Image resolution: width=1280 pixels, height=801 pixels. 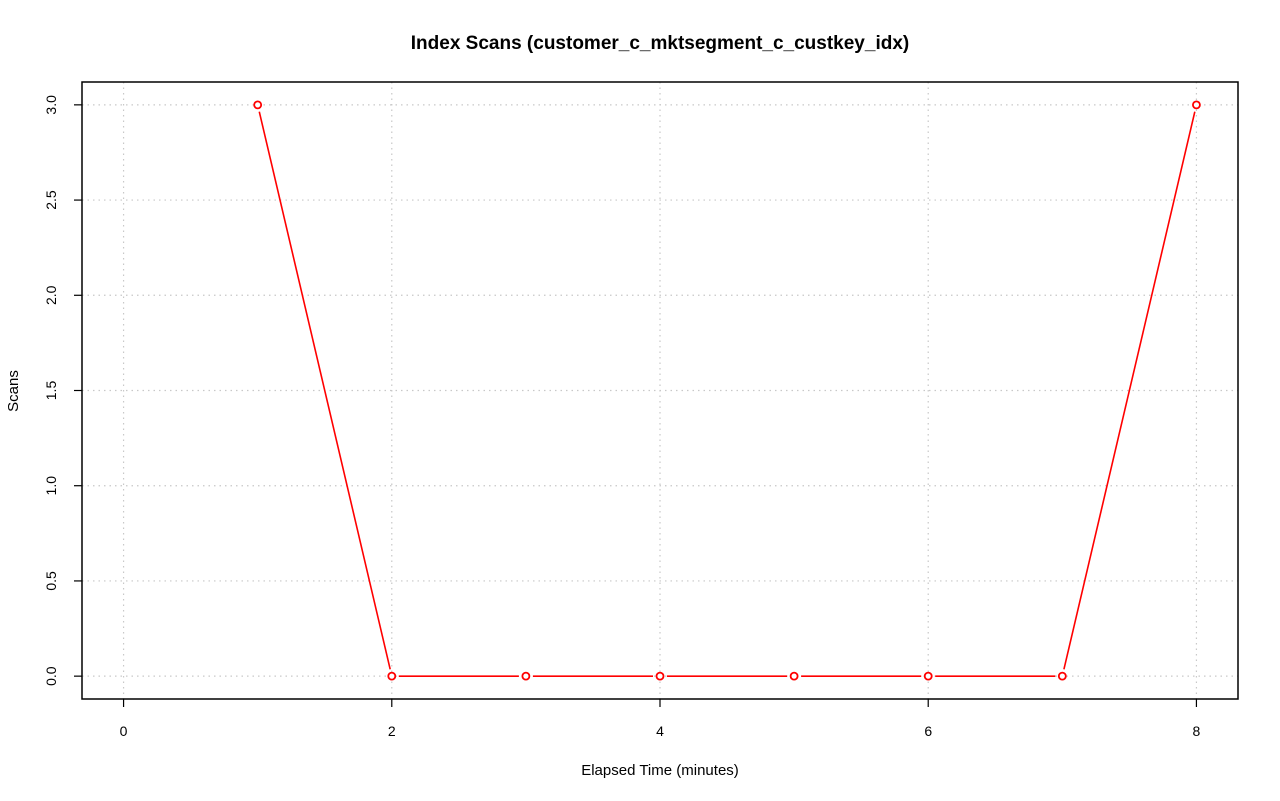 What do you see at coordinates (51, 200) in the screenshot?
I see `y-tick-label: 2.5` at bounding box center [51, 200].